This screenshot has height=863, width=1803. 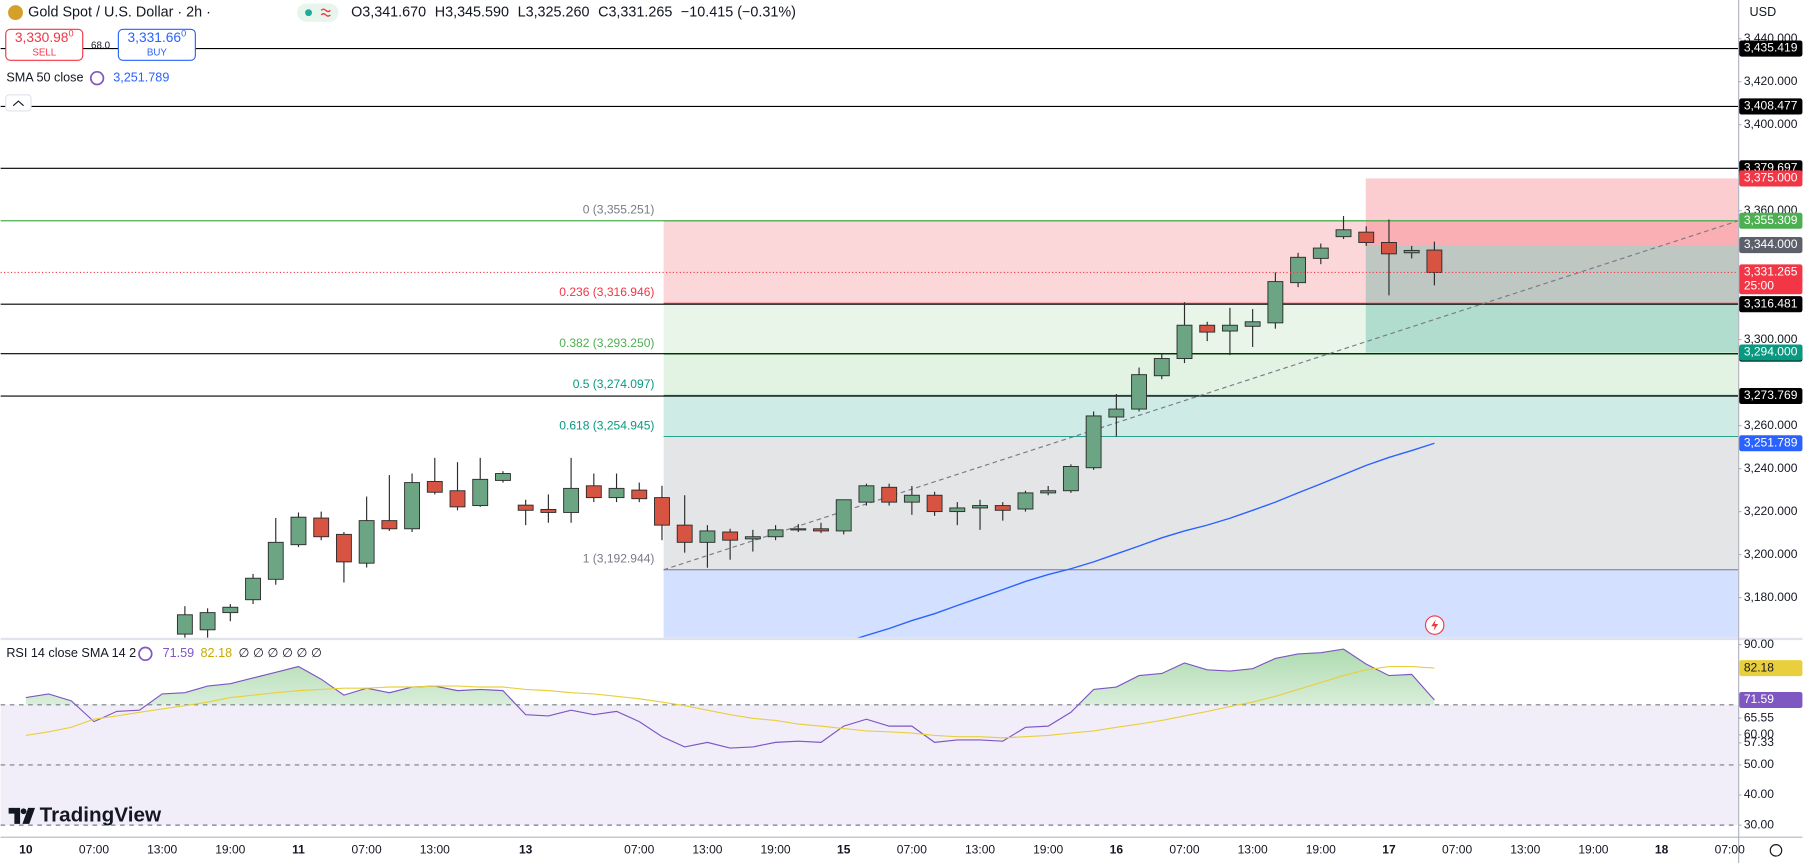 What do you see at coordinates (477, 12) in the screenshot?
I see `value: 3,345.590` at bounding box center [477, 12].